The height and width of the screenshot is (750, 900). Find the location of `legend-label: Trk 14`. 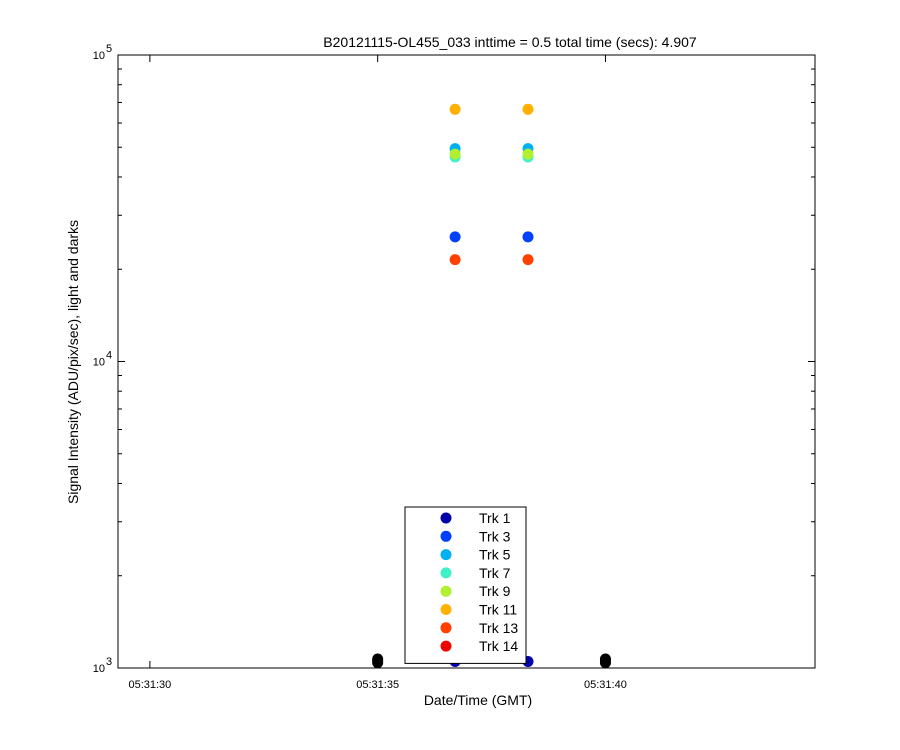

legend-label: Trk 14 is located at coordinates (498, 646).